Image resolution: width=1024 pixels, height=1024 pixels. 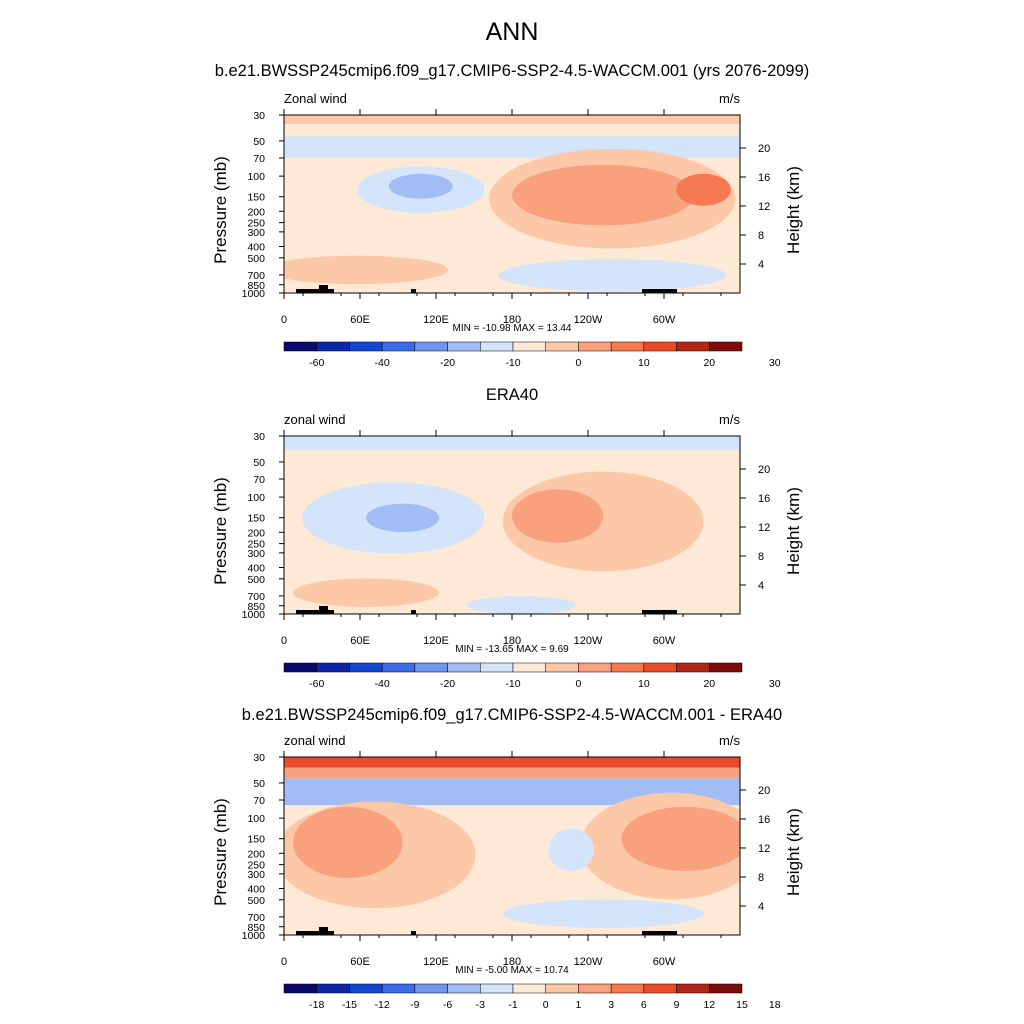 What do you see at coordinates (480, 1005) in the screenshot?
I see `colorbar-label: -3` at bounding box center [480, 1005].